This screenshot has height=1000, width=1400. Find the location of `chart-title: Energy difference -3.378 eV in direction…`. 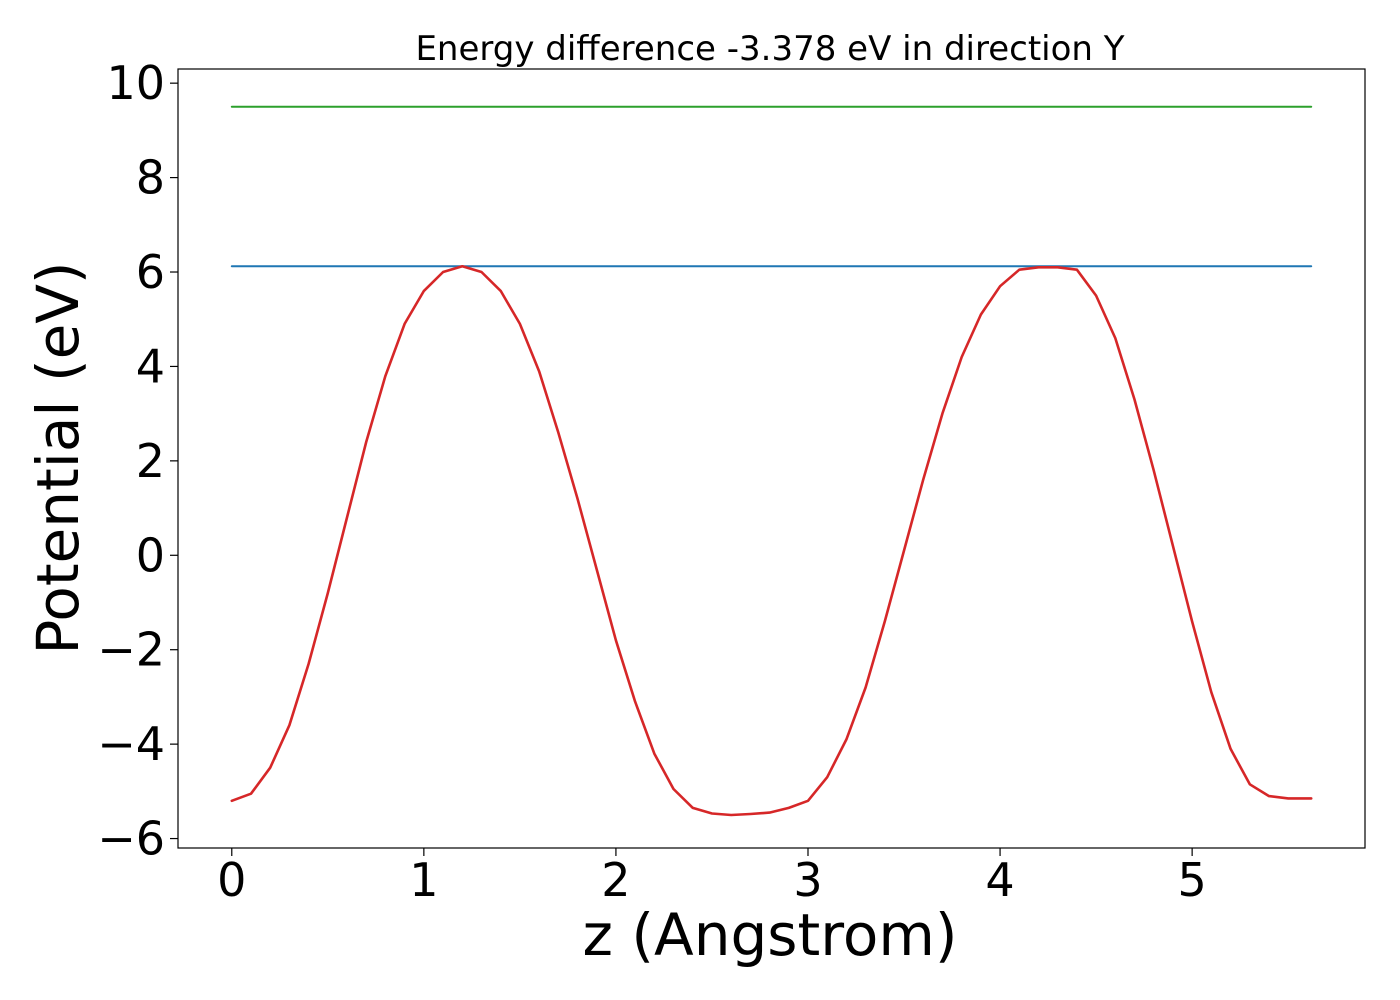

chart-title: Energy difference -3.378 eV in direction… is located at coordinates (769, 49).